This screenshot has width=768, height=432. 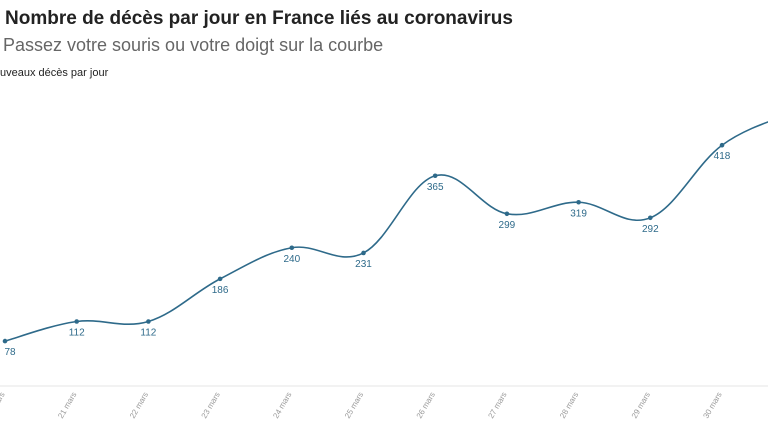 I want to click on value-label: 418, so click(x=722, y=156).